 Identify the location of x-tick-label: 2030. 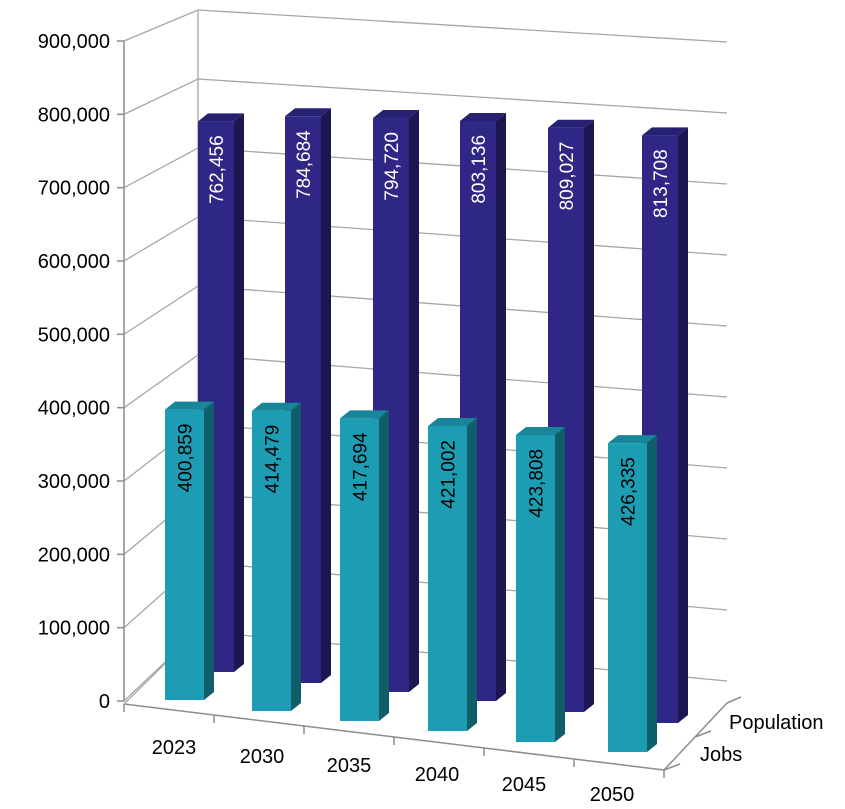
(262, 757).